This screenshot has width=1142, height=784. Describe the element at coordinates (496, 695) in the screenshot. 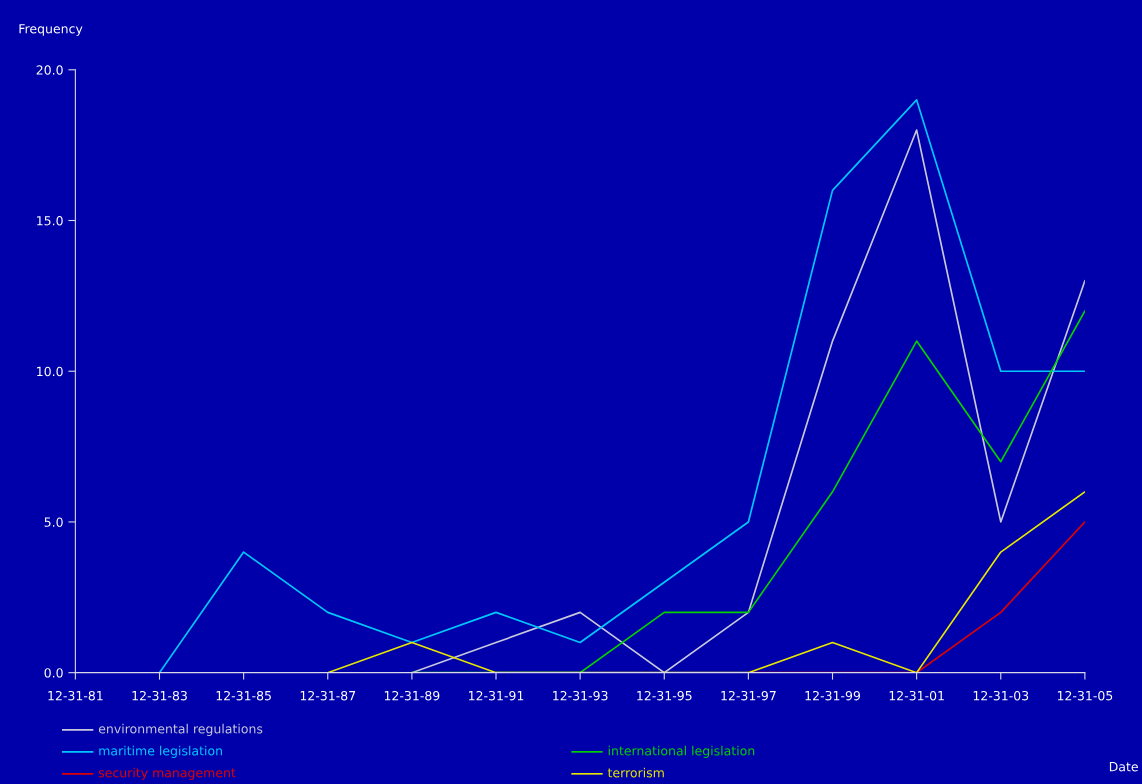

I see `x-tick-label: 12-31-91` at that location.